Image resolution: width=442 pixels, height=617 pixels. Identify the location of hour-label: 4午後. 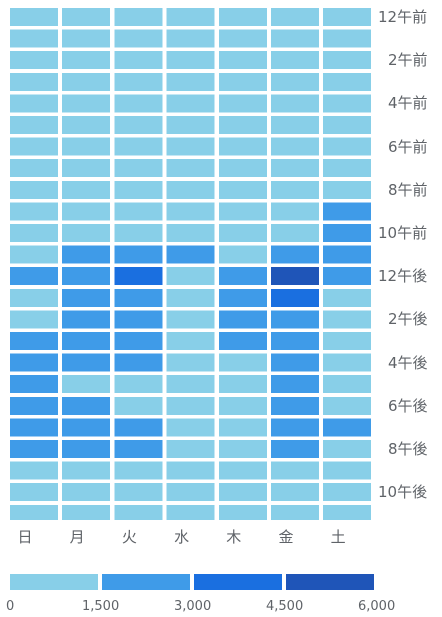
(408, 362).